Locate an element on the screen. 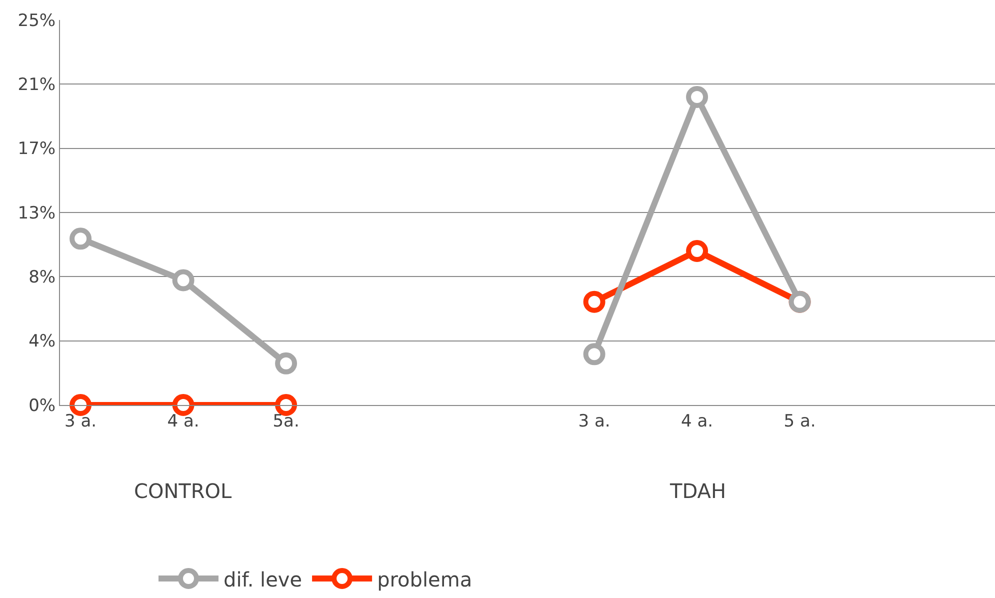  y-tick-label: 13% is located at coordinates (37, 213).